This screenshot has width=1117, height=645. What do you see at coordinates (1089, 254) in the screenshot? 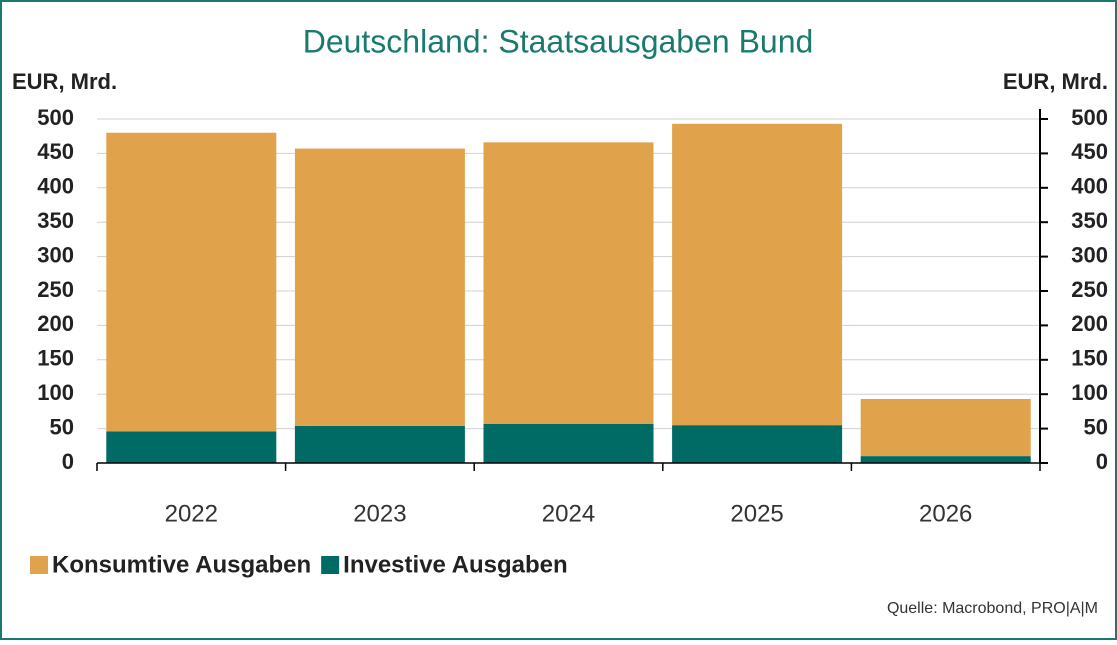
I see `y2-tick-label: 300` at bounding box center [1089, 254].